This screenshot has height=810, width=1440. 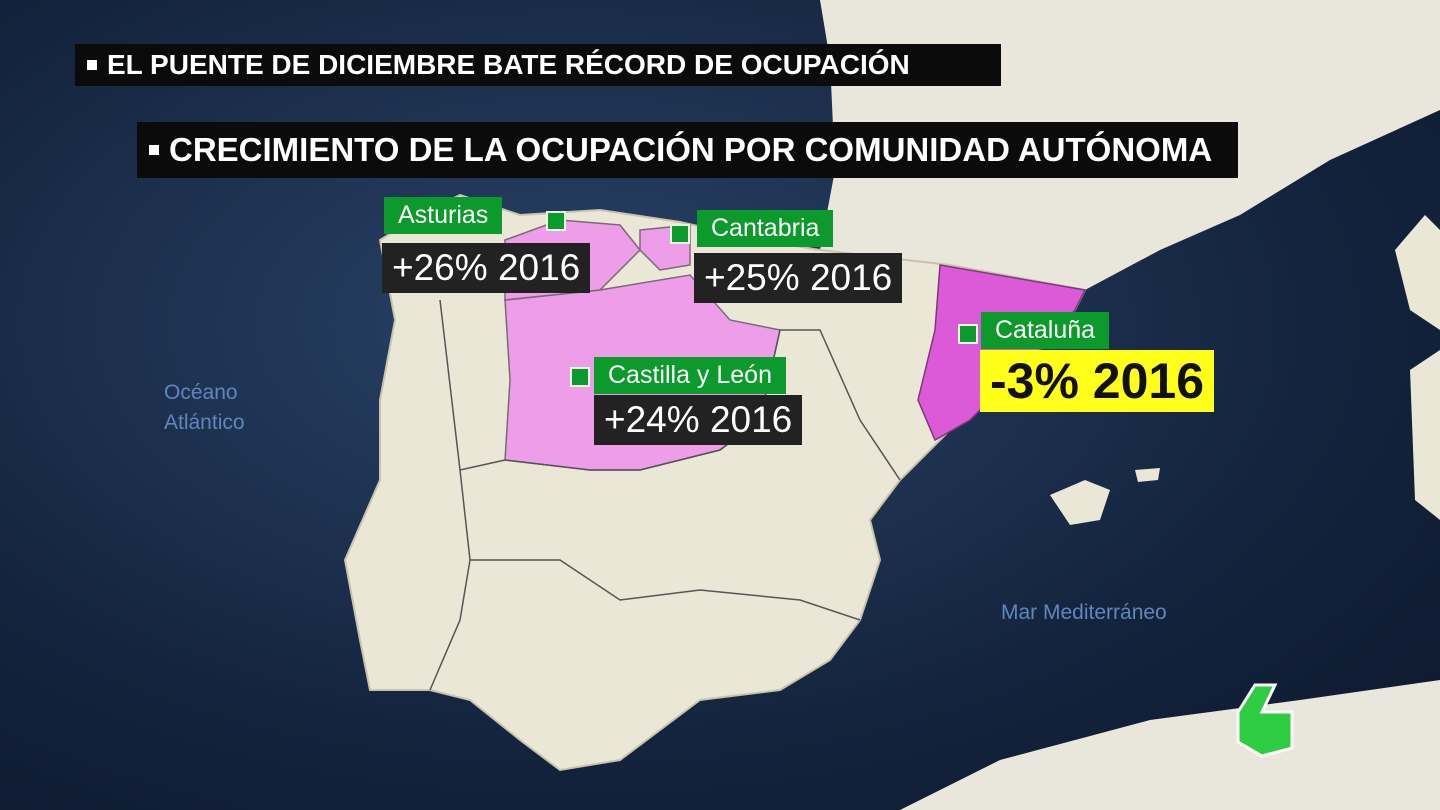 What do you see at coordinates (1170, 745) in the screenshot?
I see `africa` at bounding box center [1170, 745].